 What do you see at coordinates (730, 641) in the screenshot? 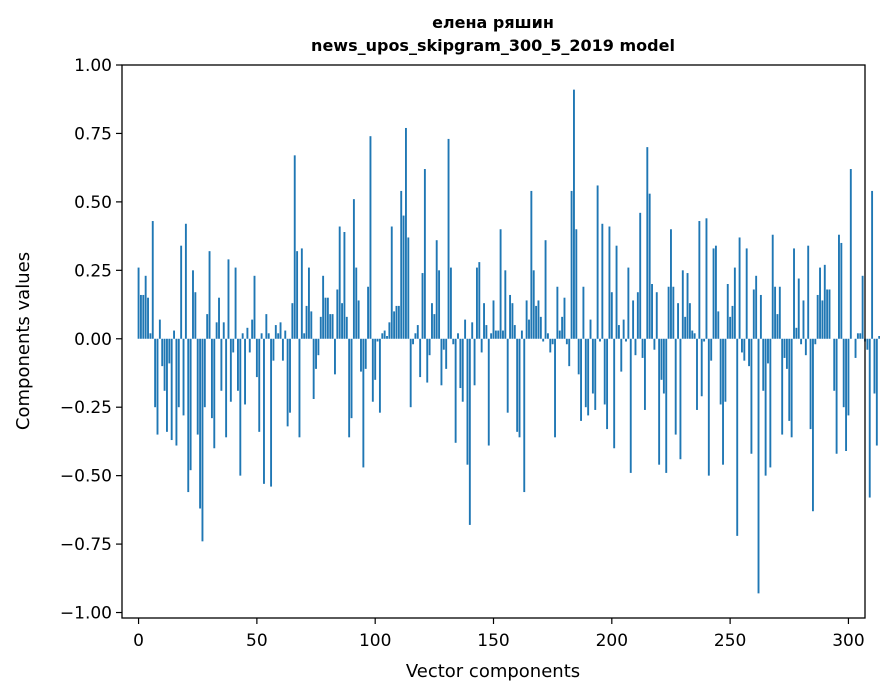
I see `x-tick-label: 250` at bounding box center [730, 641].